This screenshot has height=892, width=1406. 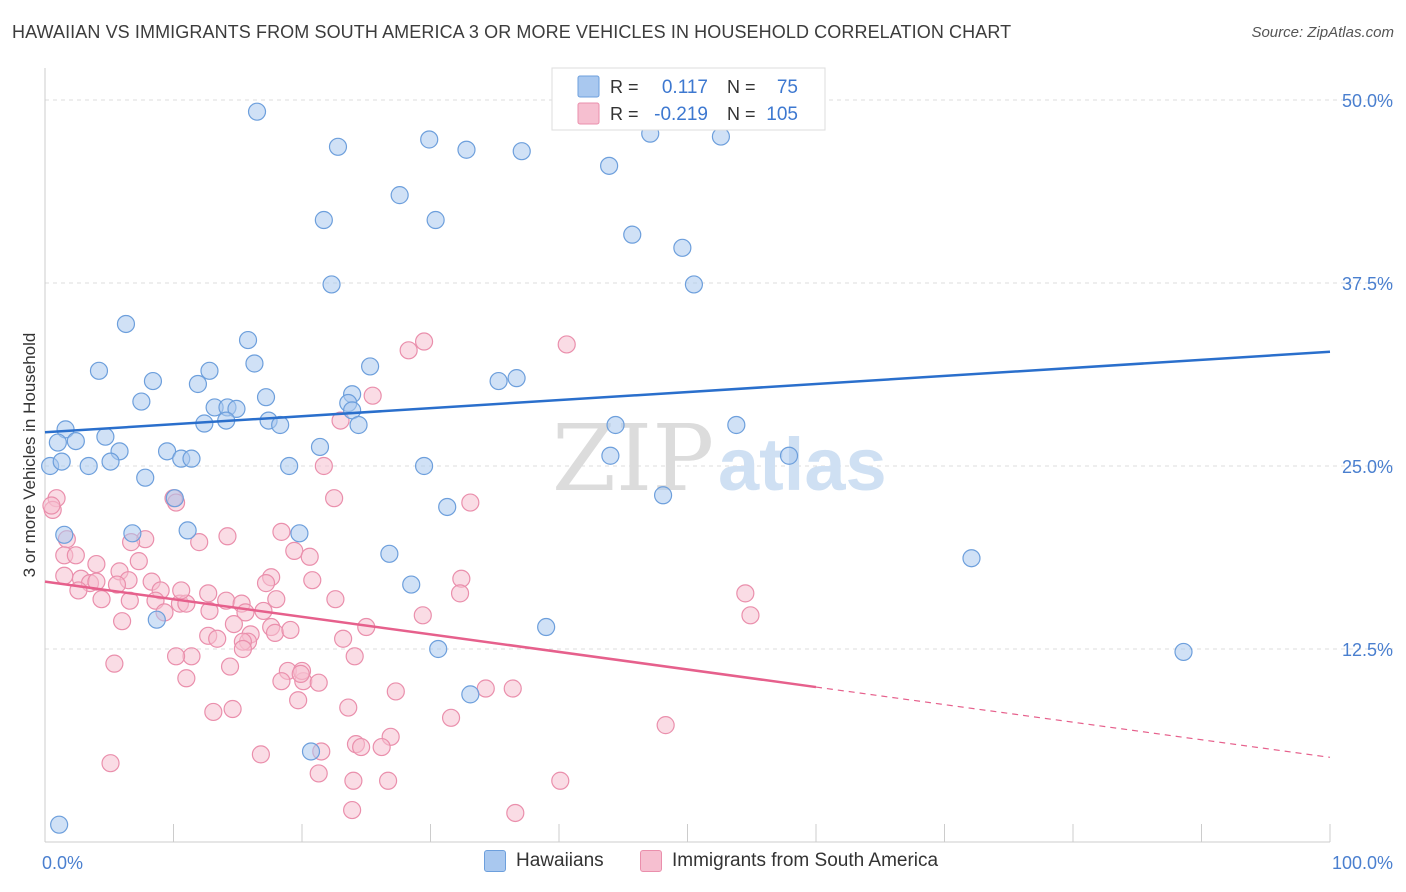 I want to click on trend-line-hawaiians, so click(x=687, y=392).